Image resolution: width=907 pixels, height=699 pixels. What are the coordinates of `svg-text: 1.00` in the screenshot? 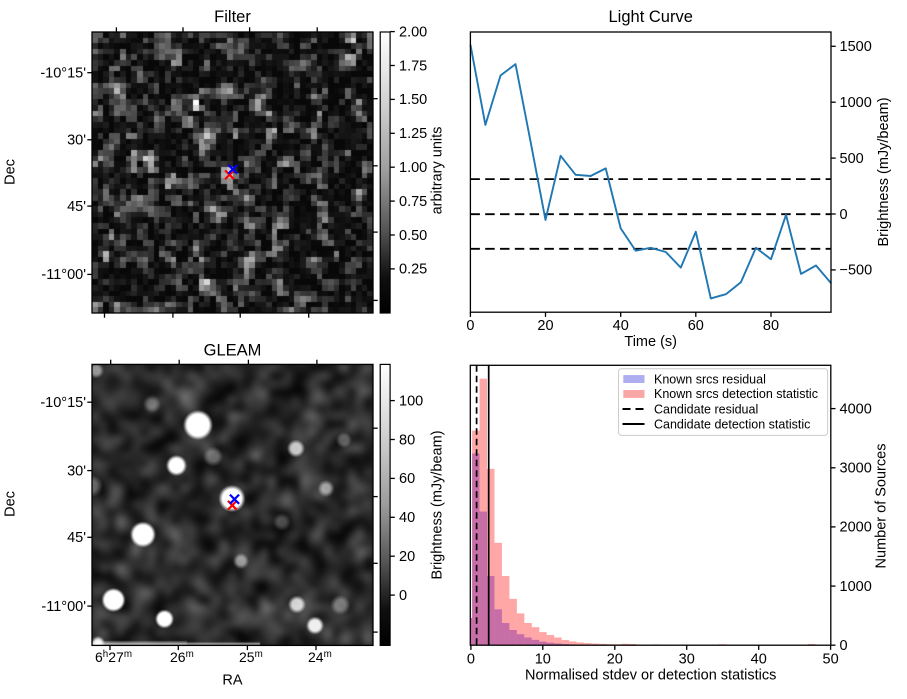 It's located at (413, 168).